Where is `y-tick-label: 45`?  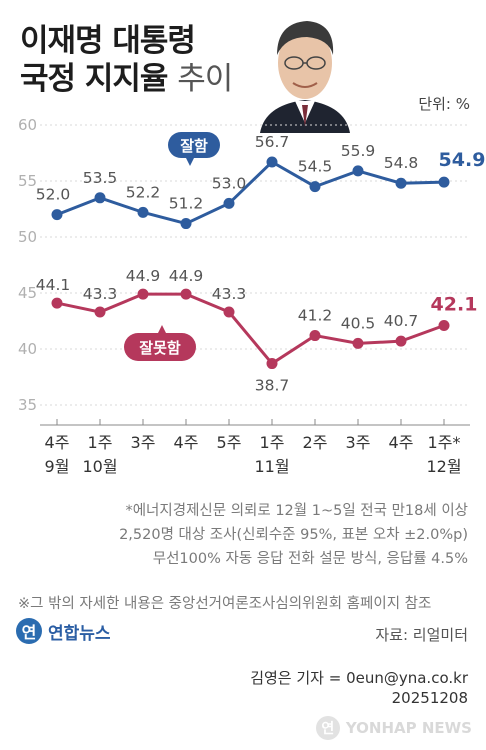
y-tick-label: 45 is located at coordinates (27, 293).